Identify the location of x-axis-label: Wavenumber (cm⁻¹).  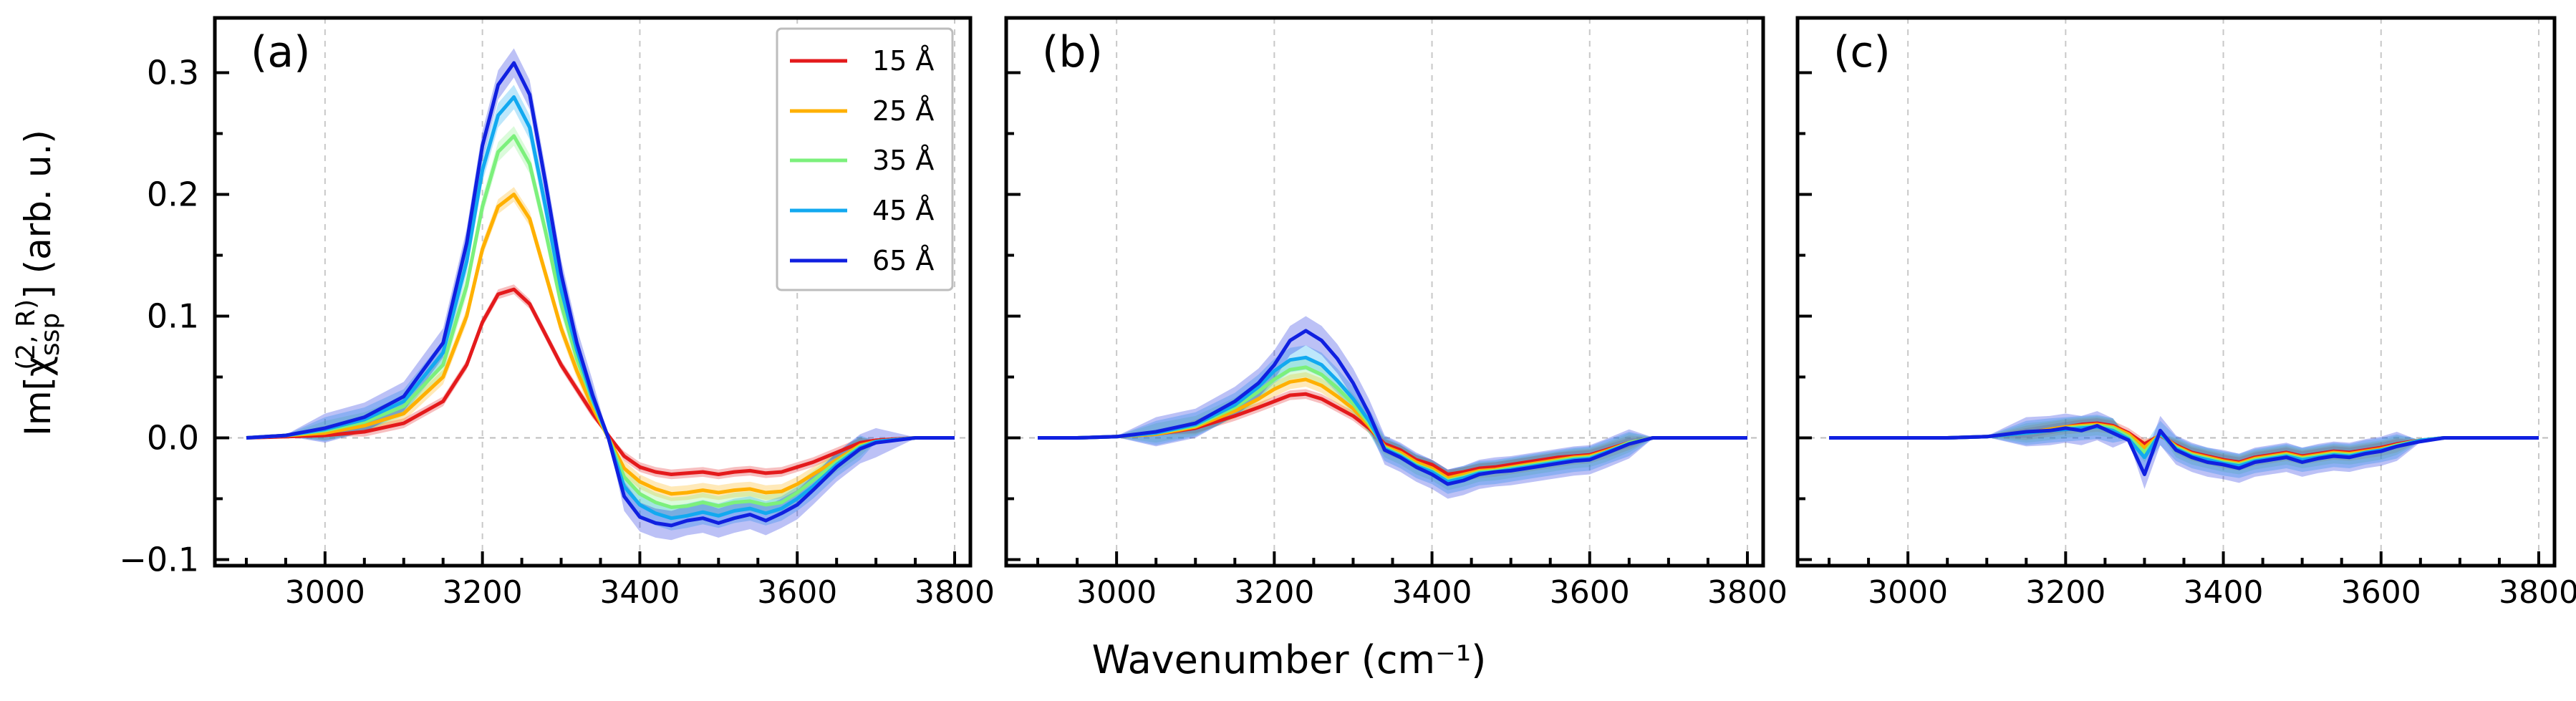
(1289, 659).